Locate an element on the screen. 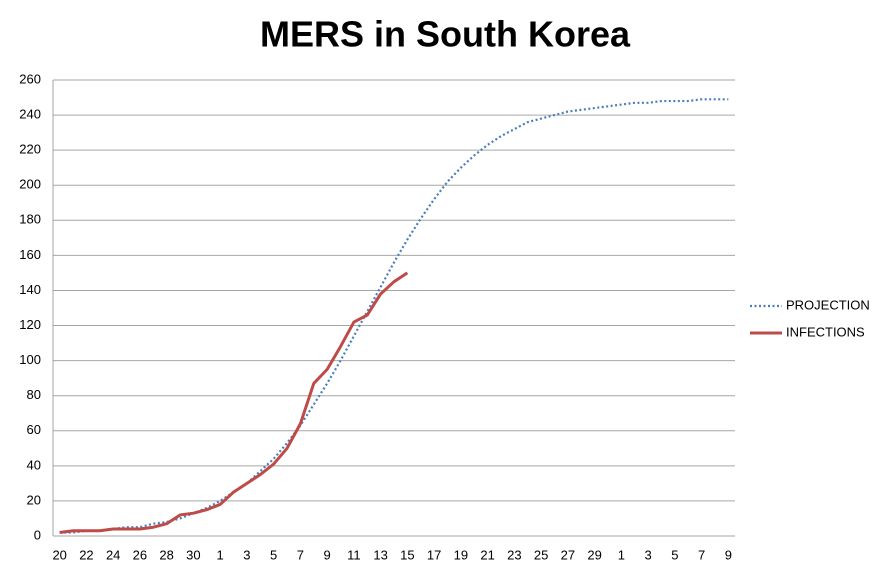 The height and width of the screenshot is (575, 888). x-tick-label: 15 is located at coordinates (407, 554).